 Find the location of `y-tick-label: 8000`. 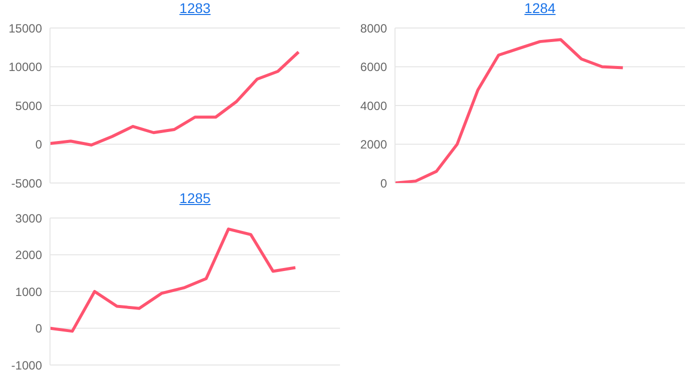

y-tick-label: 8000 is located at coordinates (374, 28).